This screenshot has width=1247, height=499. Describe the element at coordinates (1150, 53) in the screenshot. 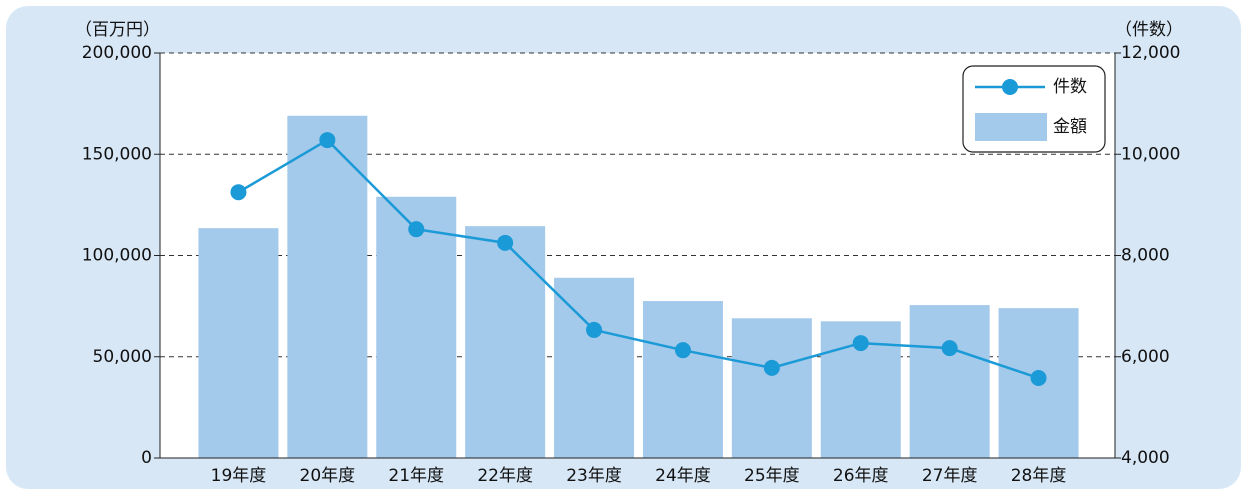

I see `y2-tick-label: 12,000` at that location.